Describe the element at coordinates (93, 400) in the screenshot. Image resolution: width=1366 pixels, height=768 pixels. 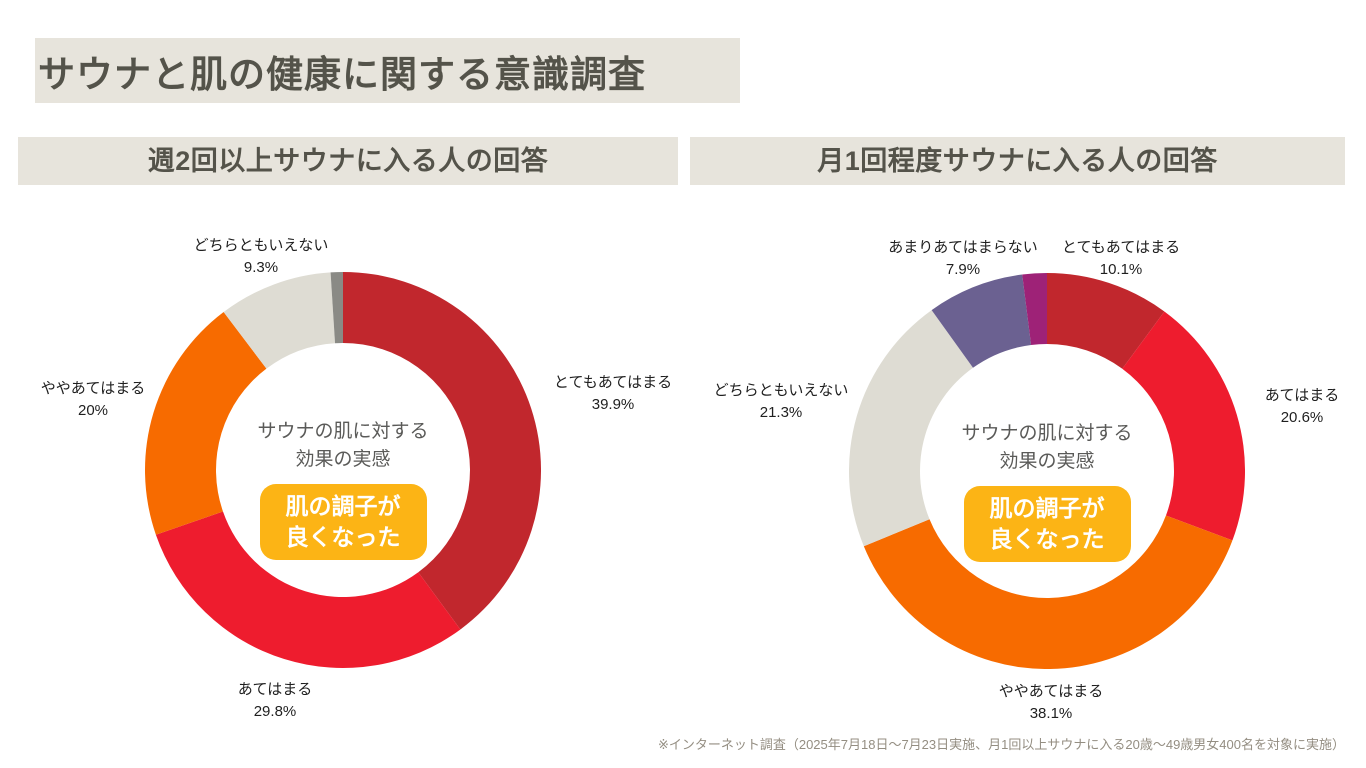
I see `segment-label-somewhat-applicable-weekly: ややあてはまる 20%` at that location.